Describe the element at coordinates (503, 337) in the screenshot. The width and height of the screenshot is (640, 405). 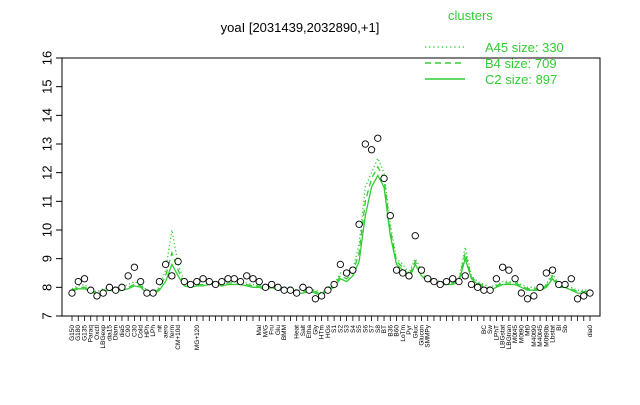
I see `x-tick-label: LBGstat` at that location.